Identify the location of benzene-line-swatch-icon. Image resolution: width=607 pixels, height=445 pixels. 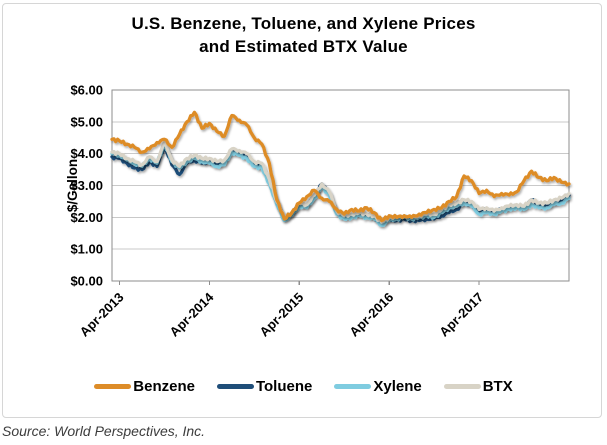
(113, 386).